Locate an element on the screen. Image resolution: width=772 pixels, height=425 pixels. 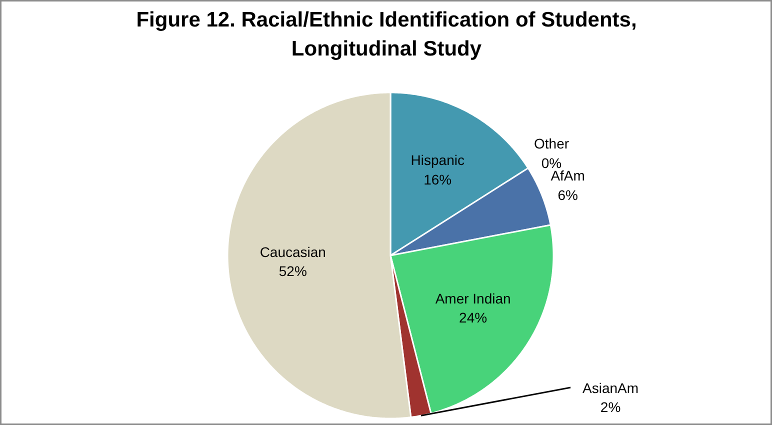
data-label: 24% is located at coordinates (473, 318).